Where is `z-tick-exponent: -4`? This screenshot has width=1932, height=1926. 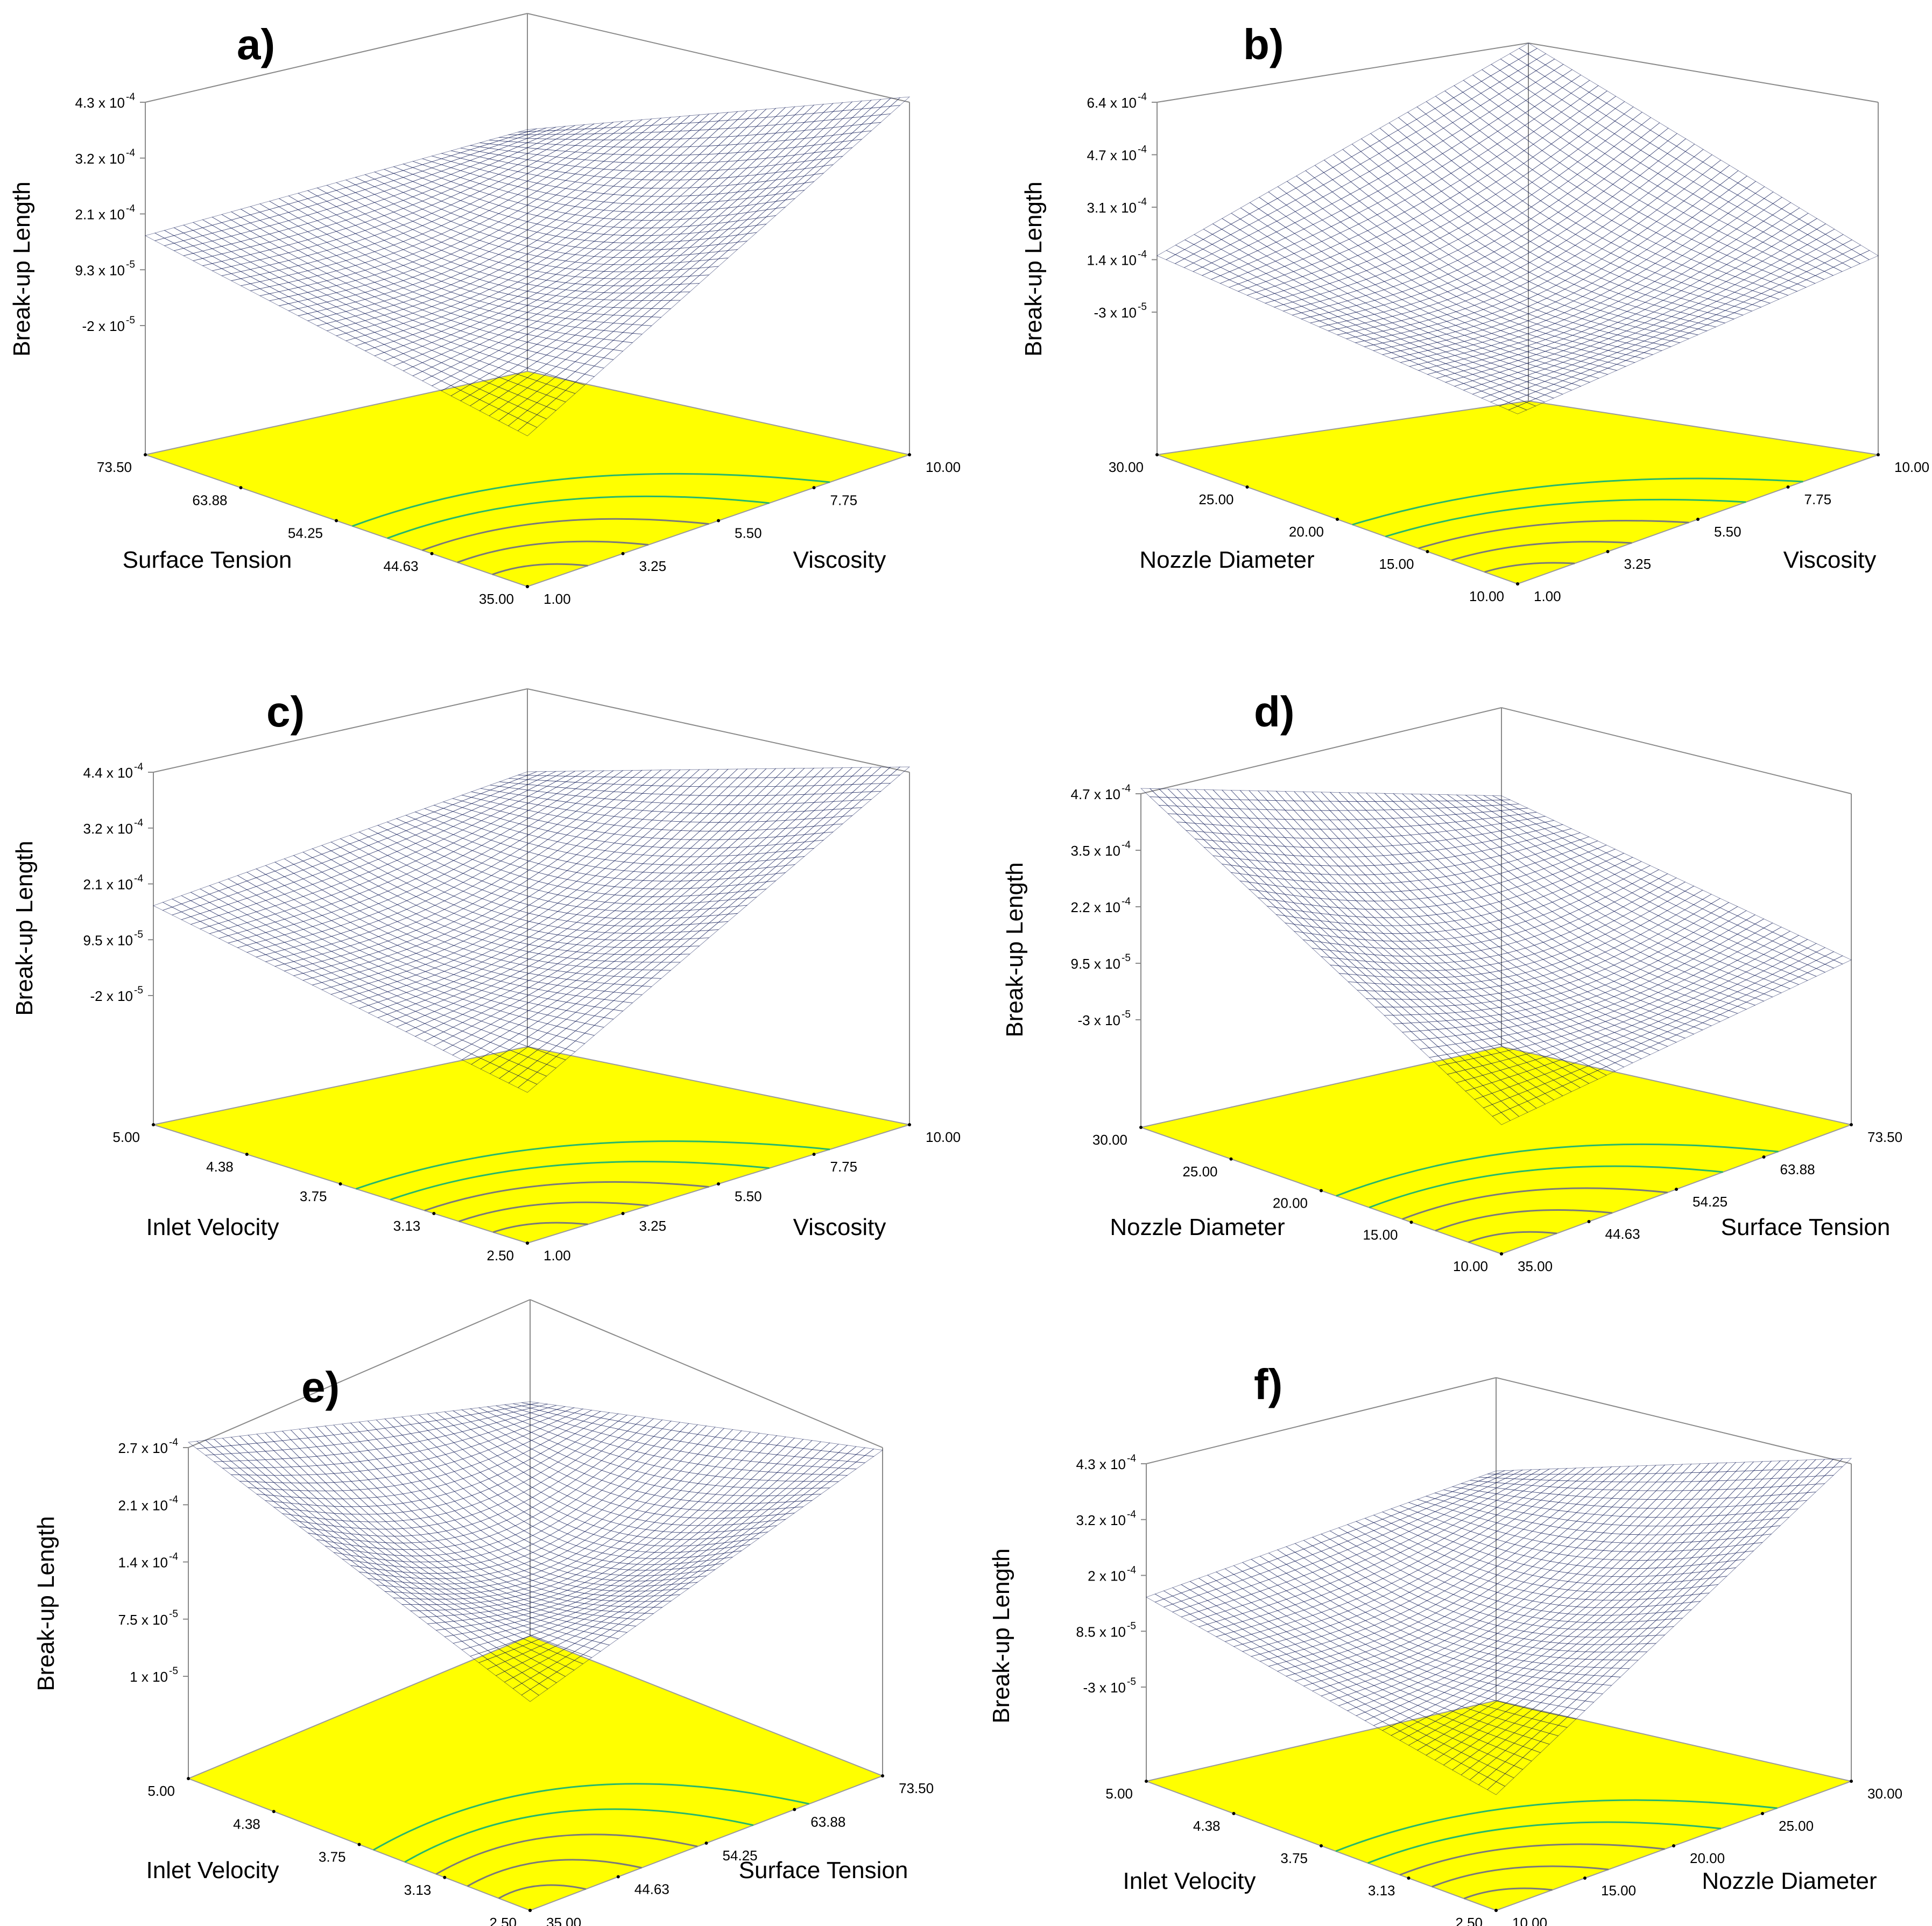
z-tick-exponent: -4 is located at coordinates (138, 767).